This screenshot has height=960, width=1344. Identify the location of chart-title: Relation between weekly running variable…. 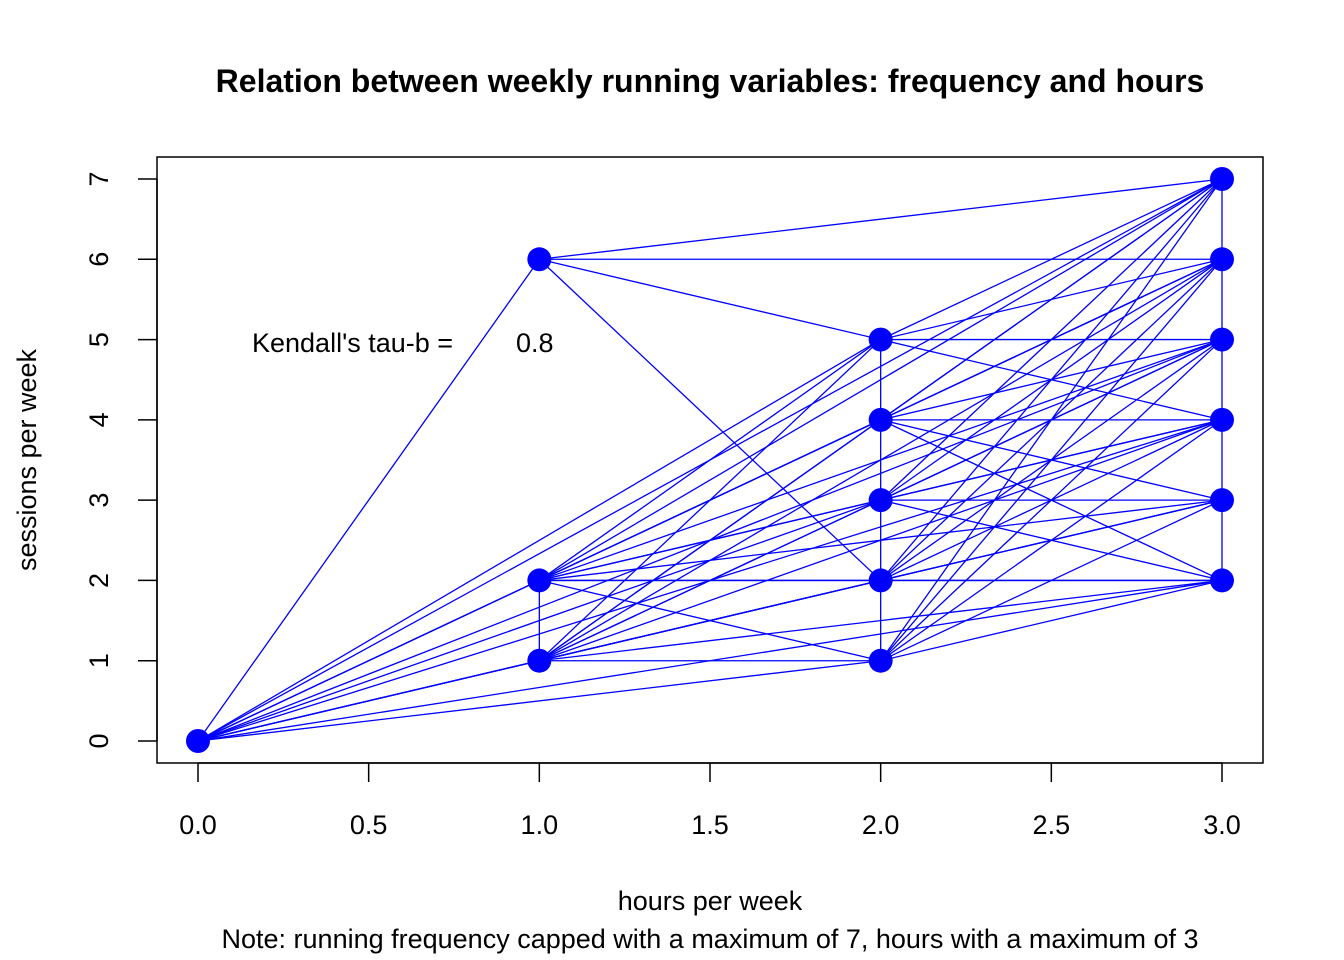
(710, 81).